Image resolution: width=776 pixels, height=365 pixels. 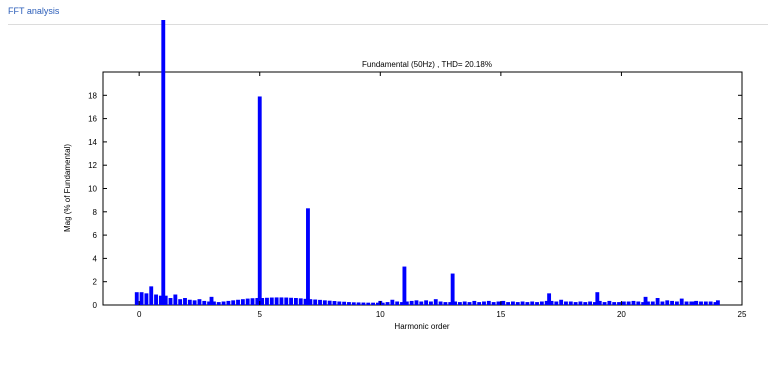 I want to click on y-tick-label-8: 8, so click(x=95, y=212).